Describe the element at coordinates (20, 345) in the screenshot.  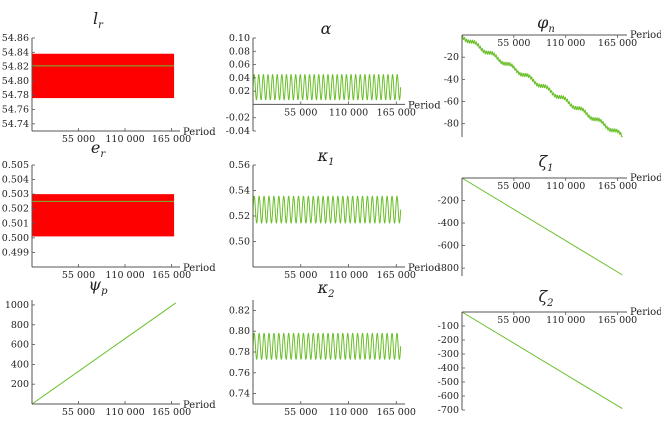
I see `y-tick-label: 600` at that location.